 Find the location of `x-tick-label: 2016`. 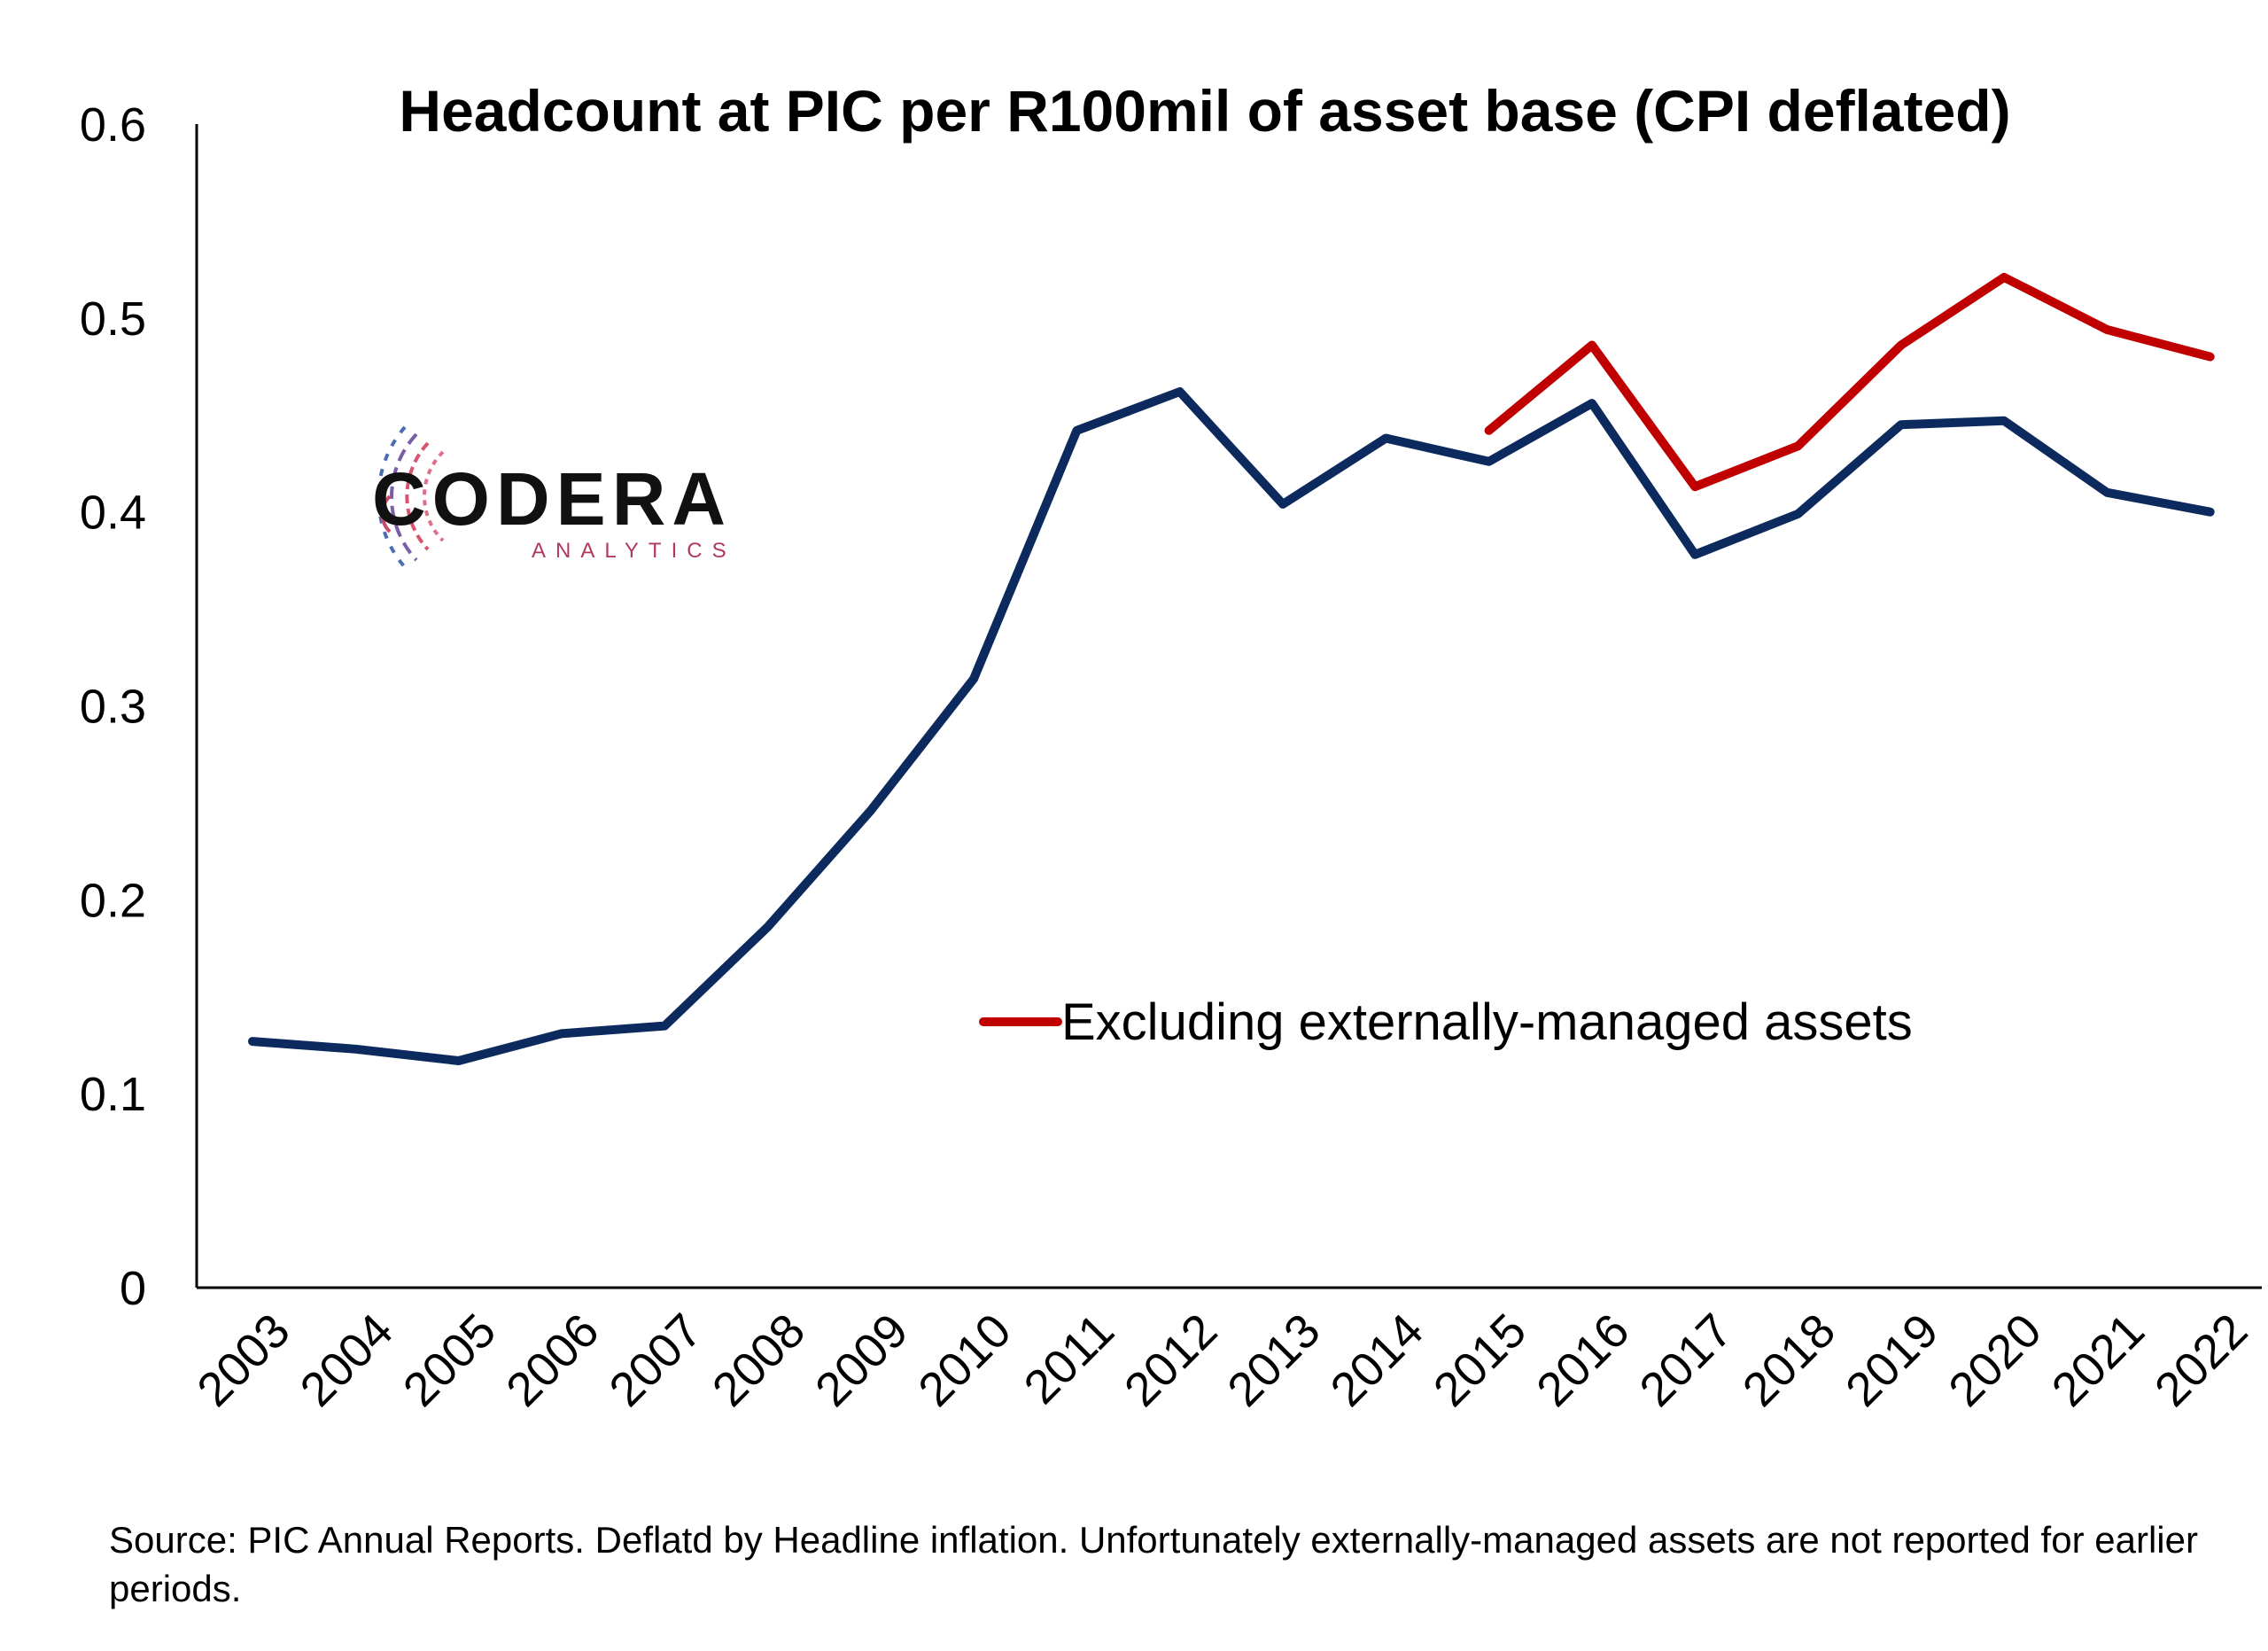

x-tick-label: 2016 is located at coordinates (1582, 1360).